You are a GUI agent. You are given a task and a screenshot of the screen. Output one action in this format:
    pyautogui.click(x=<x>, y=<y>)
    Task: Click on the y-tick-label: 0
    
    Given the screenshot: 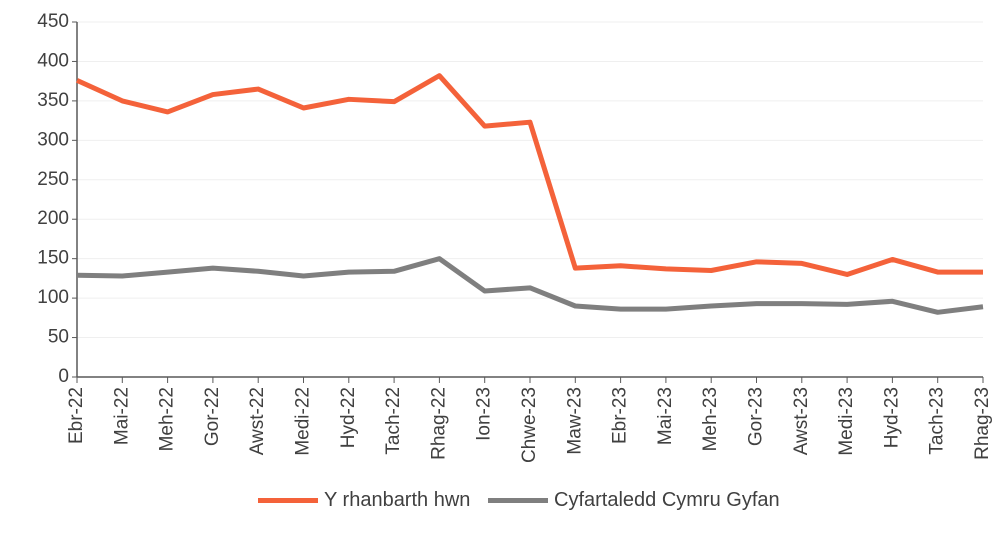 What is the action you would take?
    pyautogui.click(x=63, y=376)
    